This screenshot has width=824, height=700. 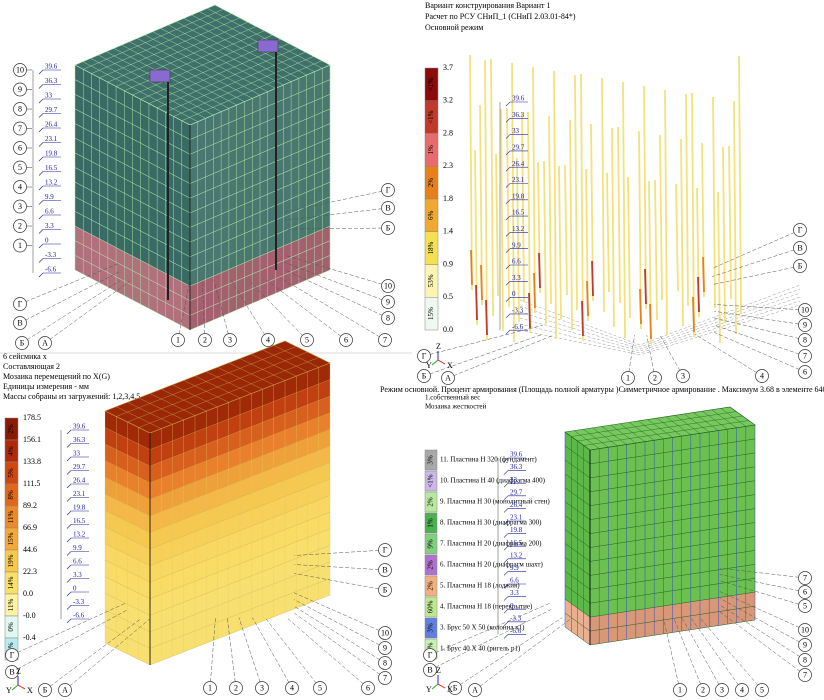 I want to click on legend-value: 1.8, so click(x=448, y=198).